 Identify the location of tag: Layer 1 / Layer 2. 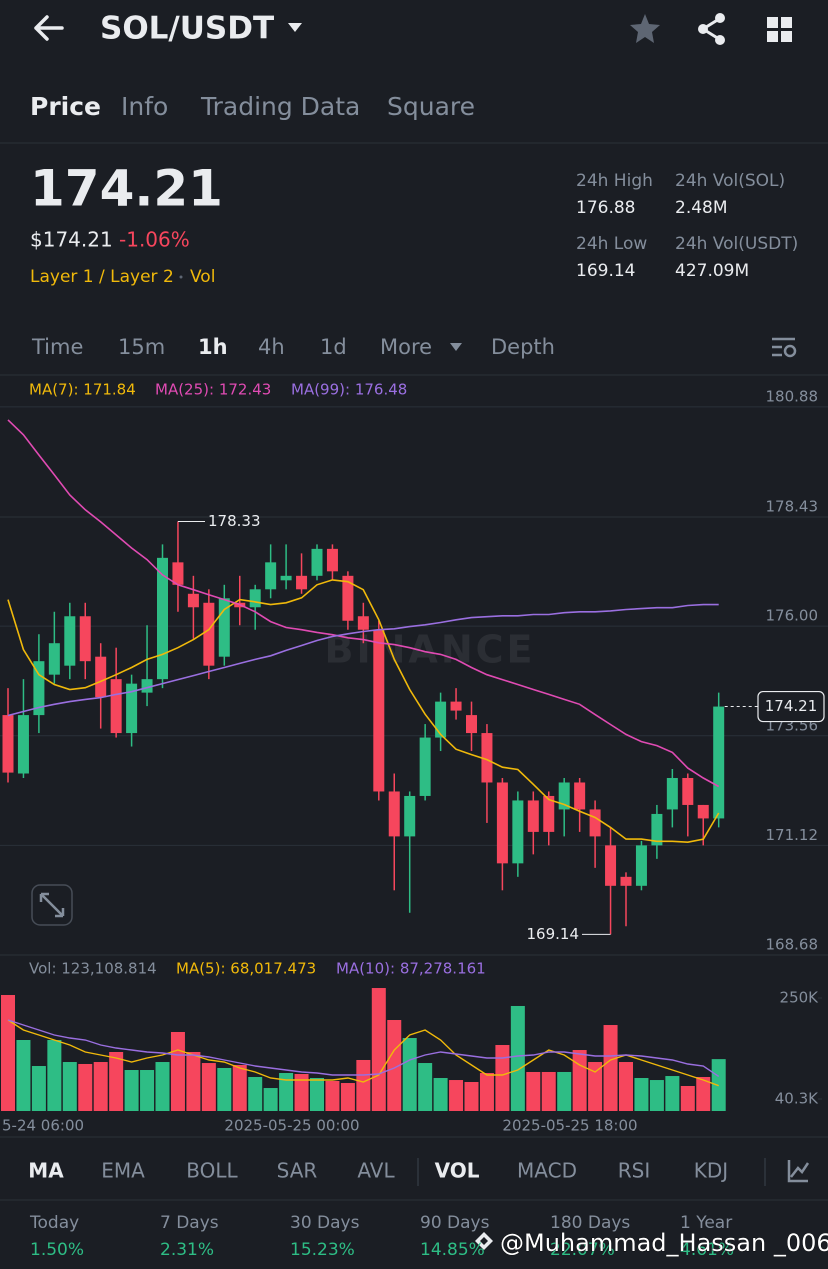
(102, 277).